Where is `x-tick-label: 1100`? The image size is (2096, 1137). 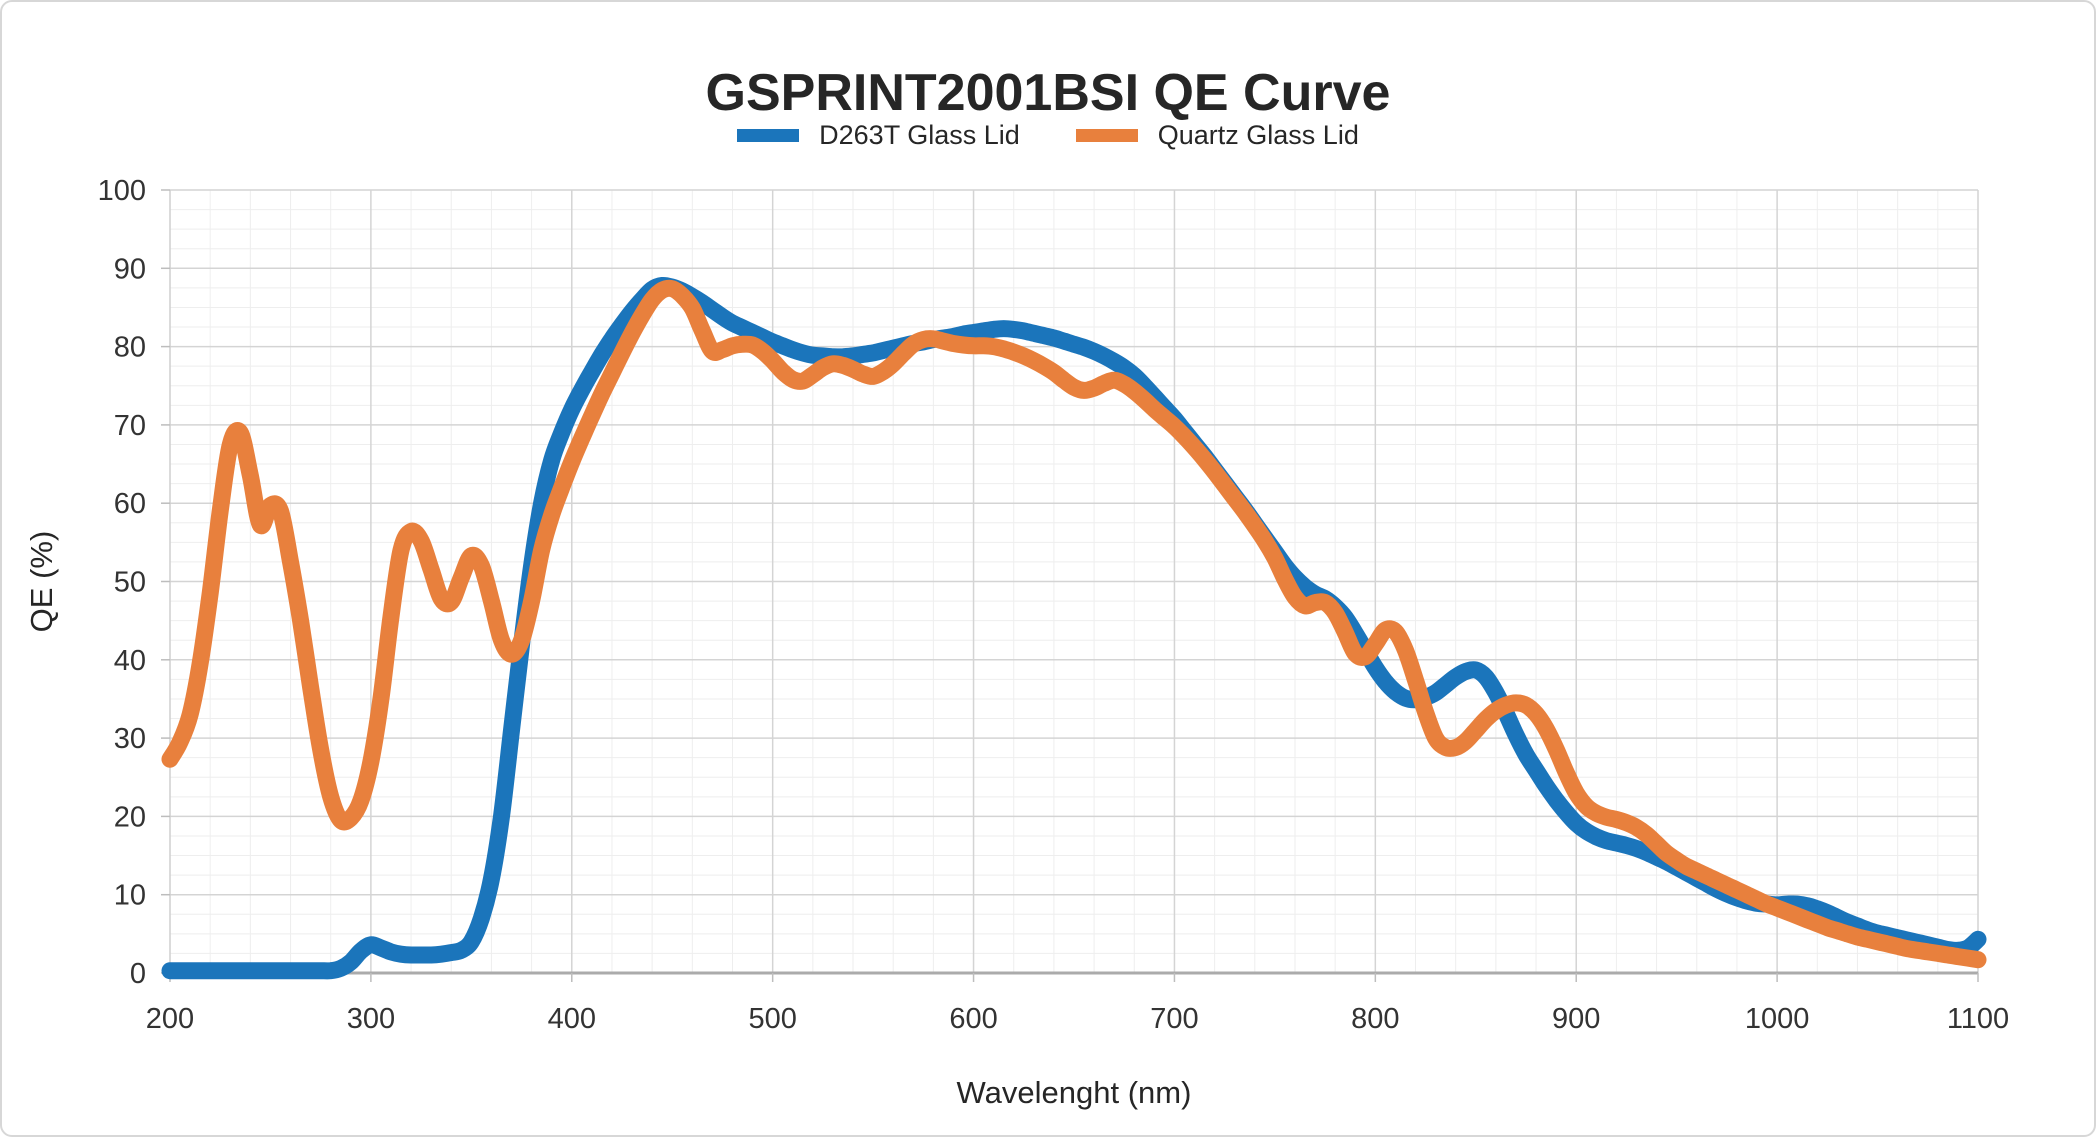
x-tick-label: 1100 is located at coordinates (1978, 1019).